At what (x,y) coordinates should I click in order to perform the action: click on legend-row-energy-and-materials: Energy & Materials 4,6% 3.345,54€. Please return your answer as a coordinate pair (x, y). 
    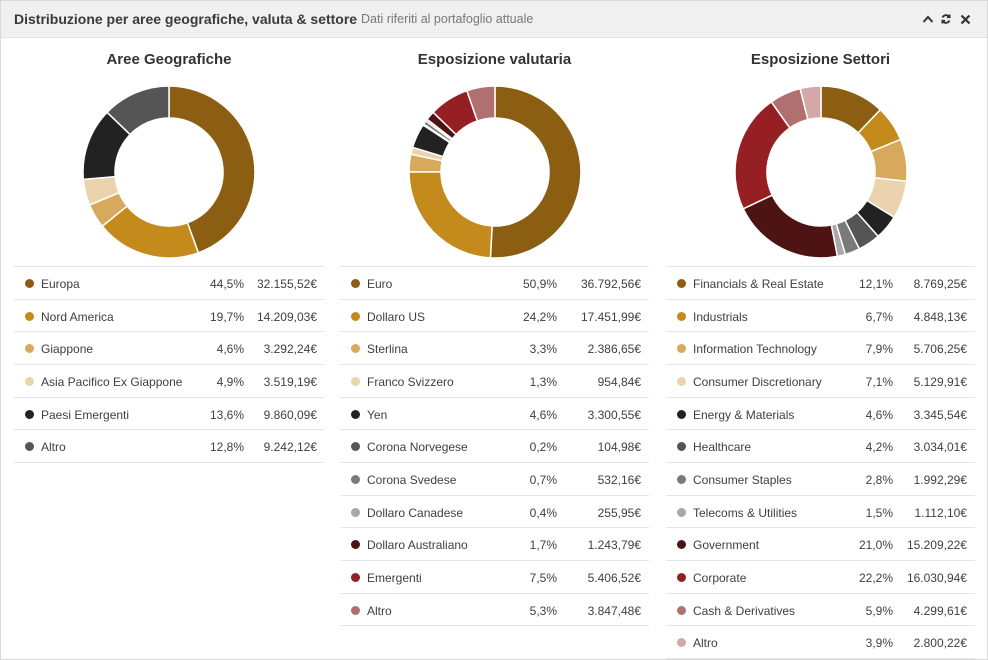
    Looking at the image, I should click on (820, 414).